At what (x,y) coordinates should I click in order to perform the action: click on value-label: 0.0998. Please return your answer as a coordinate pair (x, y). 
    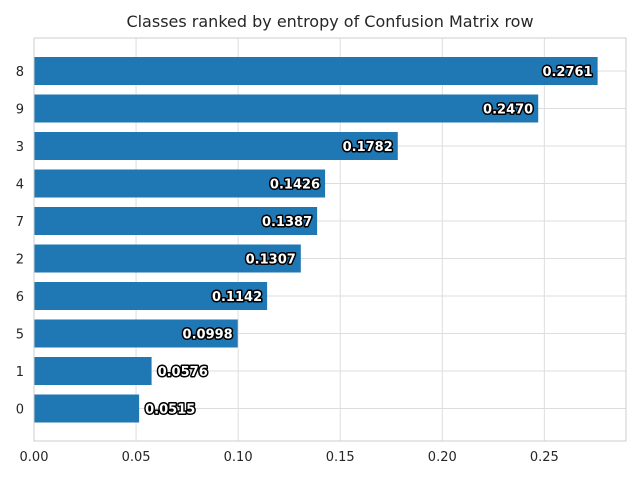
    Looking at the image, I should click on (208, 335).